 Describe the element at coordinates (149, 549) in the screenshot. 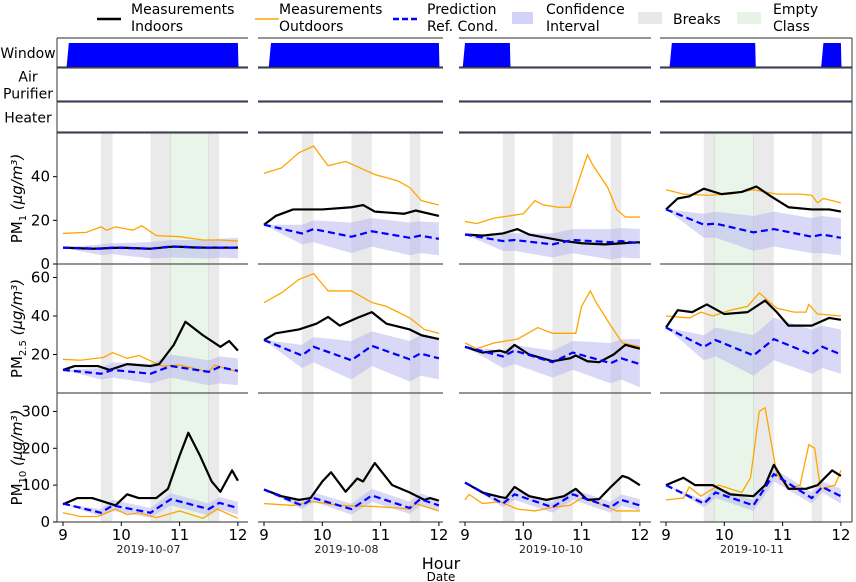

I see `date-label: 2019-10-07` at that location.